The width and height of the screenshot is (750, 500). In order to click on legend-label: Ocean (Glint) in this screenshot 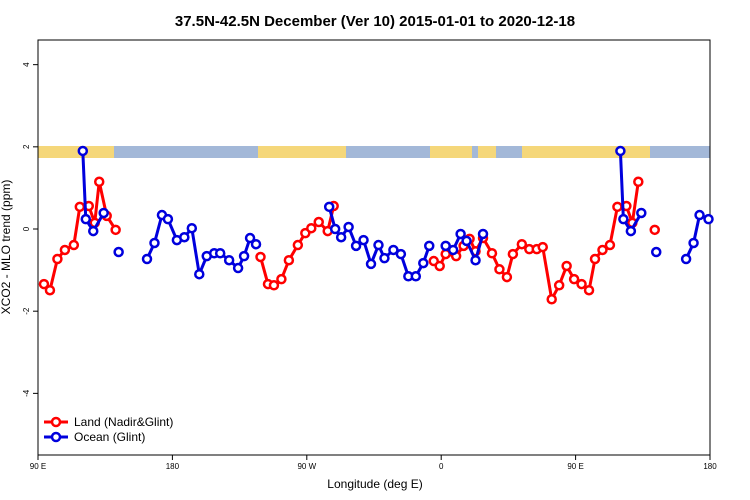, I will do `click(109, 437)`.